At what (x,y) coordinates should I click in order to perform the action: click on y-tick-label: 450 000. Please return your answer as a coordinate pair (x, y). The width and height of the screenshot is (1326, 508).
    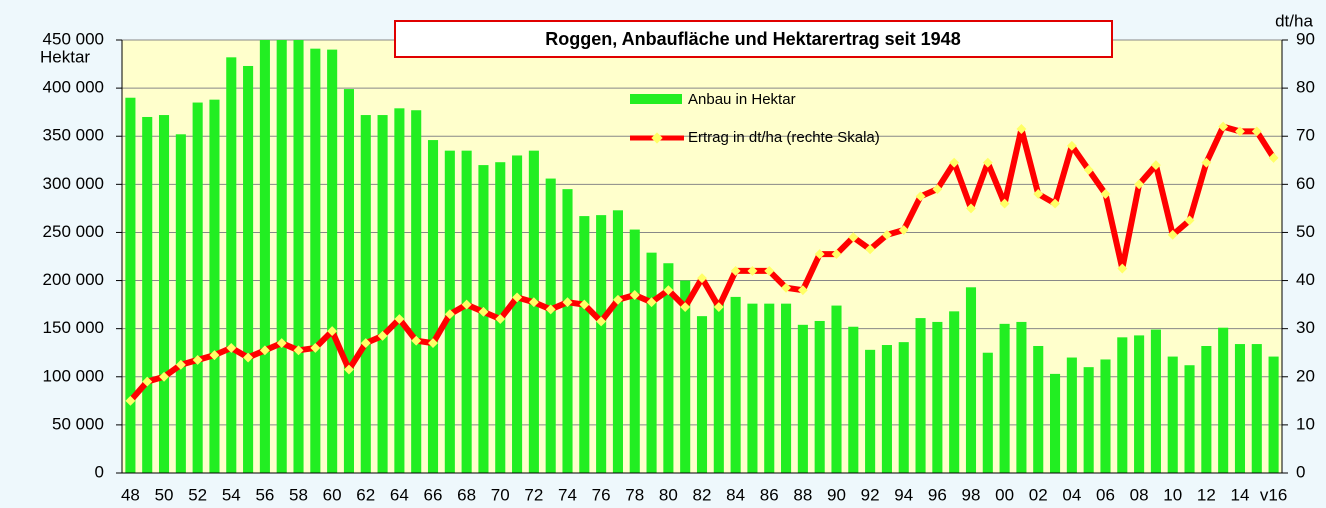
    Looking at the image, I should click on (73, 38).